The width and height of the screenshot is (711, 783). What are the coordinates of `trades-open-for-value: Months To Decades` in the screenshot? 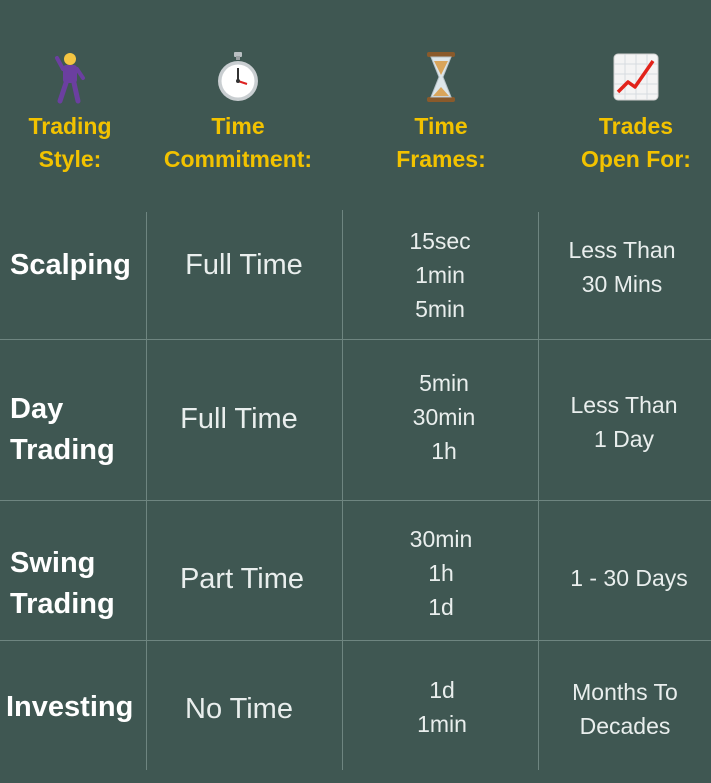 It's located at (625, 709).